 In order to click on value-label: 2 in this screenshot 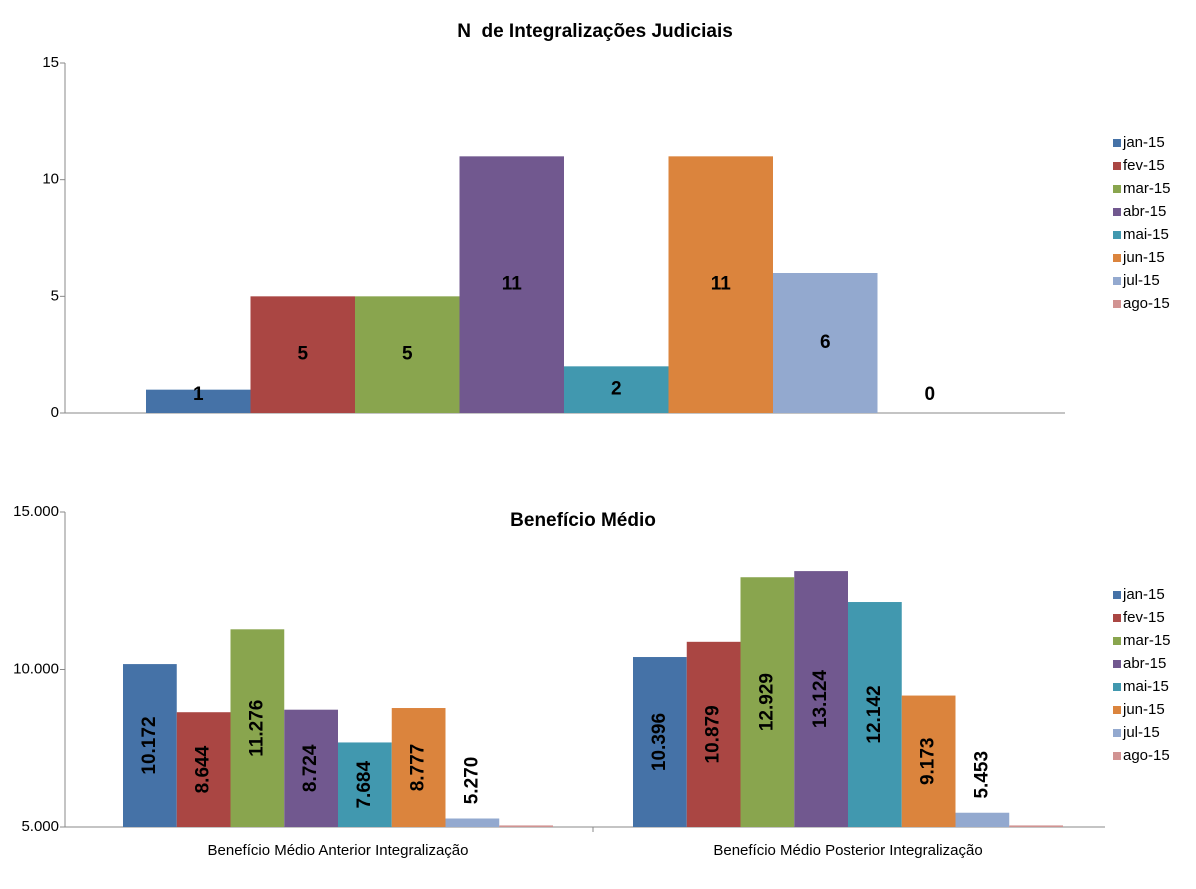, I will do `click(616, 389)`.